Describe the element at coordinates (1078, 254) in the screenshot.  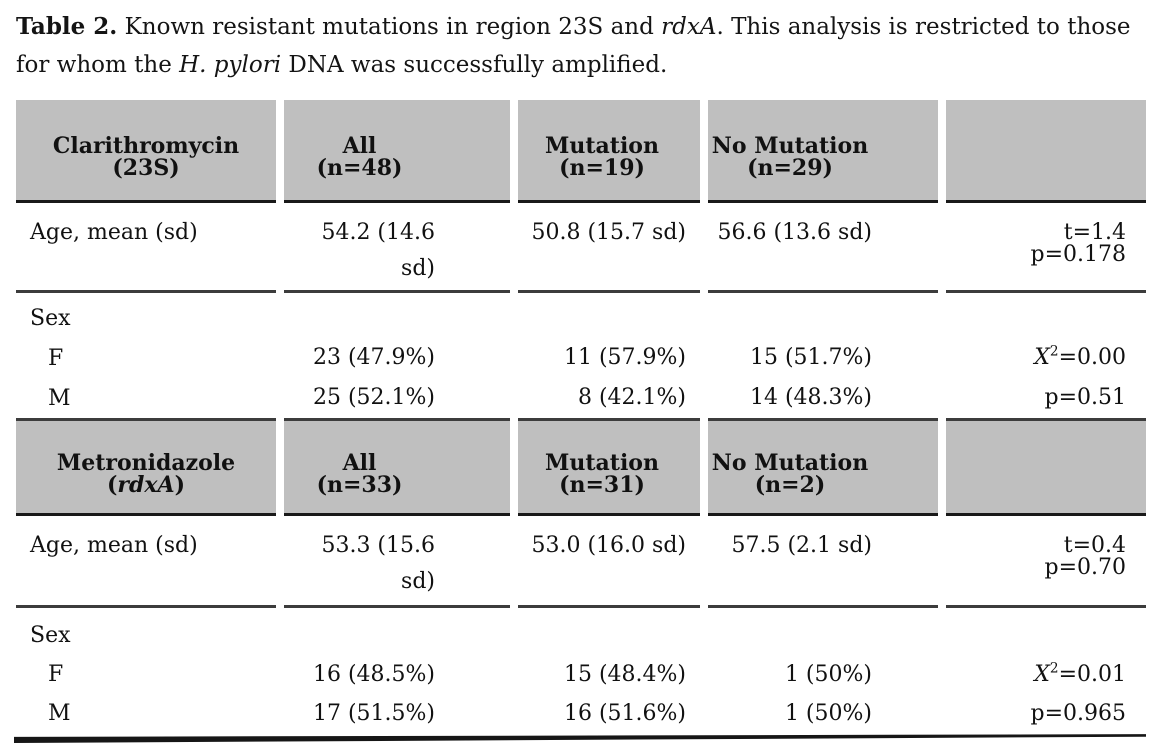
I see `p-value-age-1: p=0.178` at that location.